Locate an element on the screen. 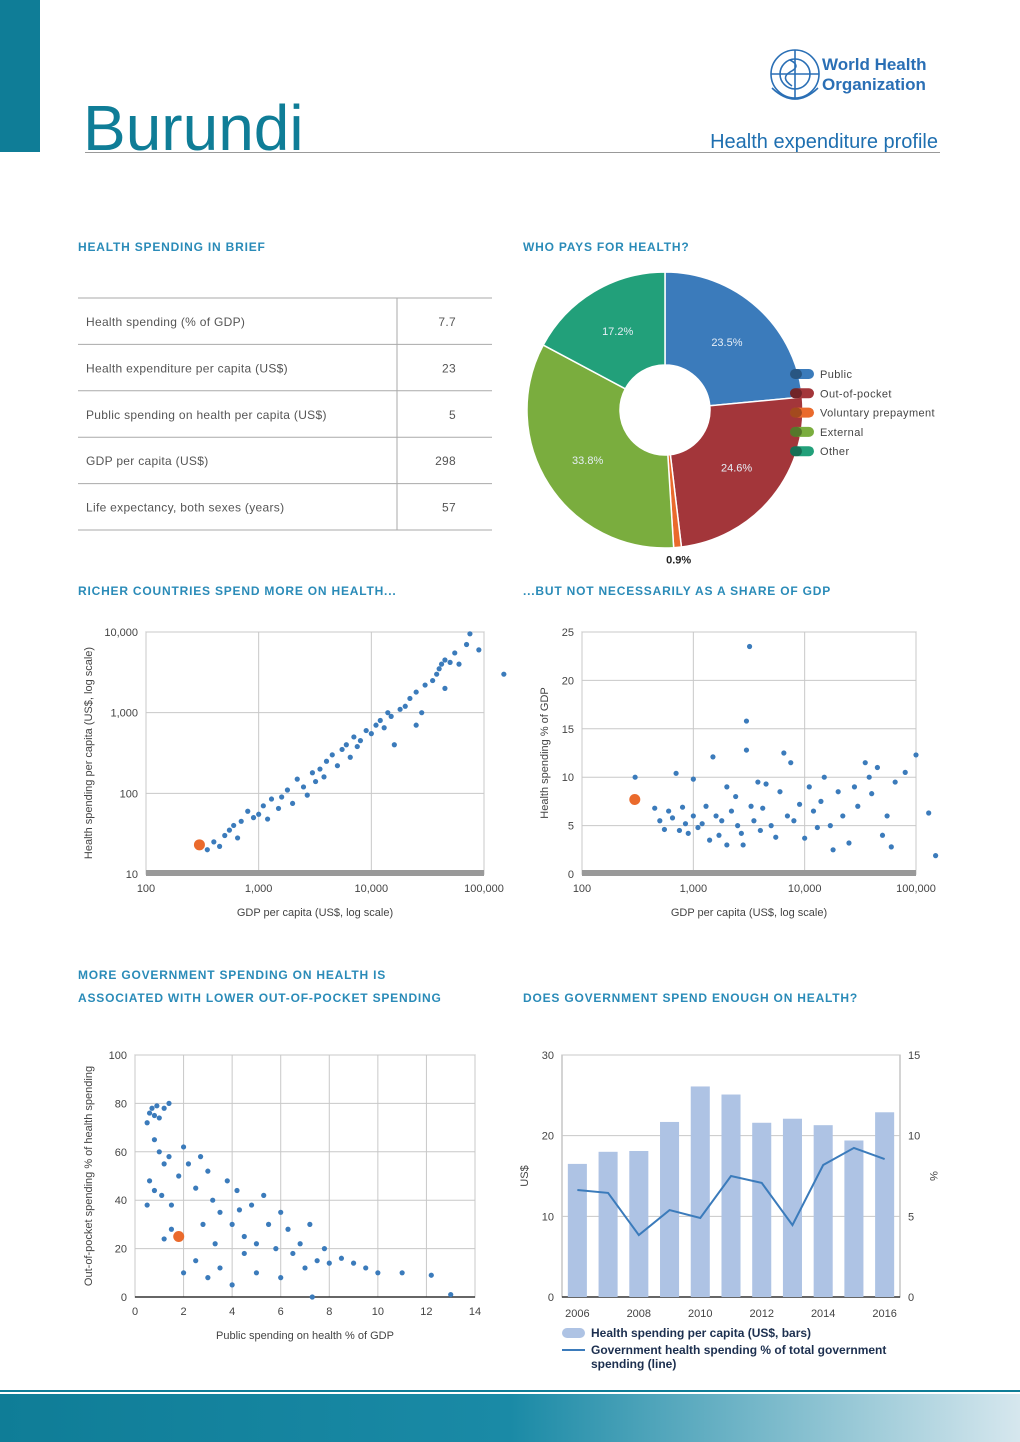 This screenshot has height=1442, width=1020. y-tick-label: 5 is located at coordinates (571, 827).